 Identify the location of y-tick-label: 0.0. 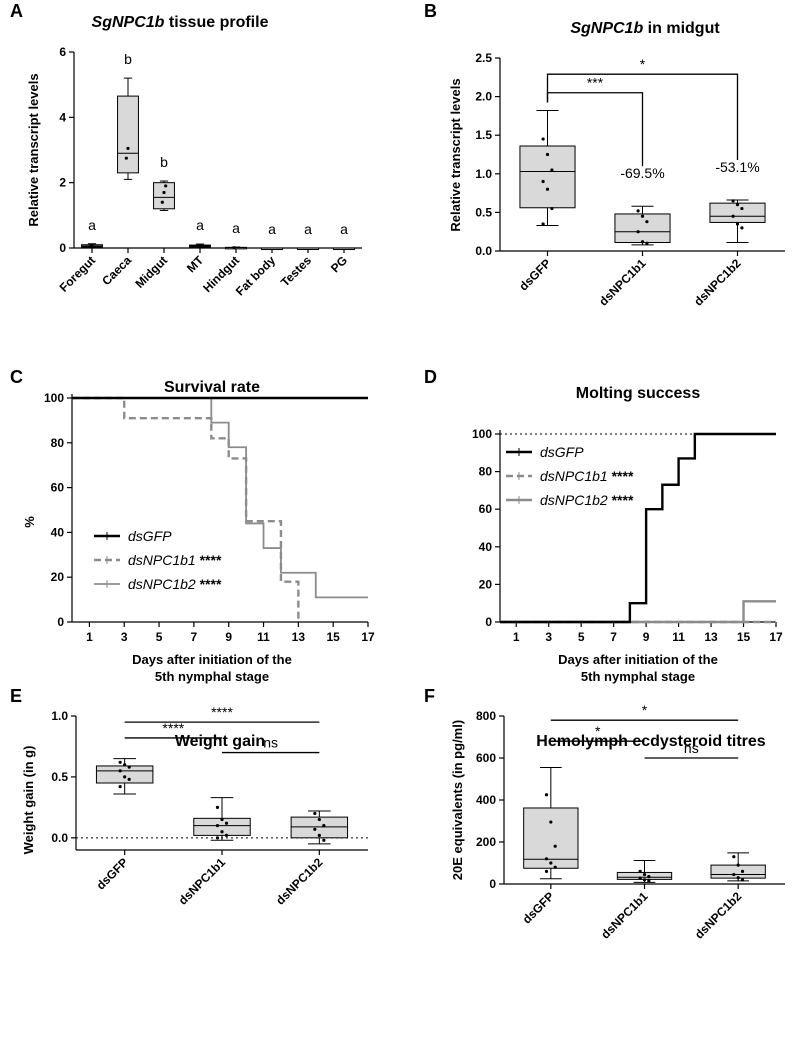
(483, 251).